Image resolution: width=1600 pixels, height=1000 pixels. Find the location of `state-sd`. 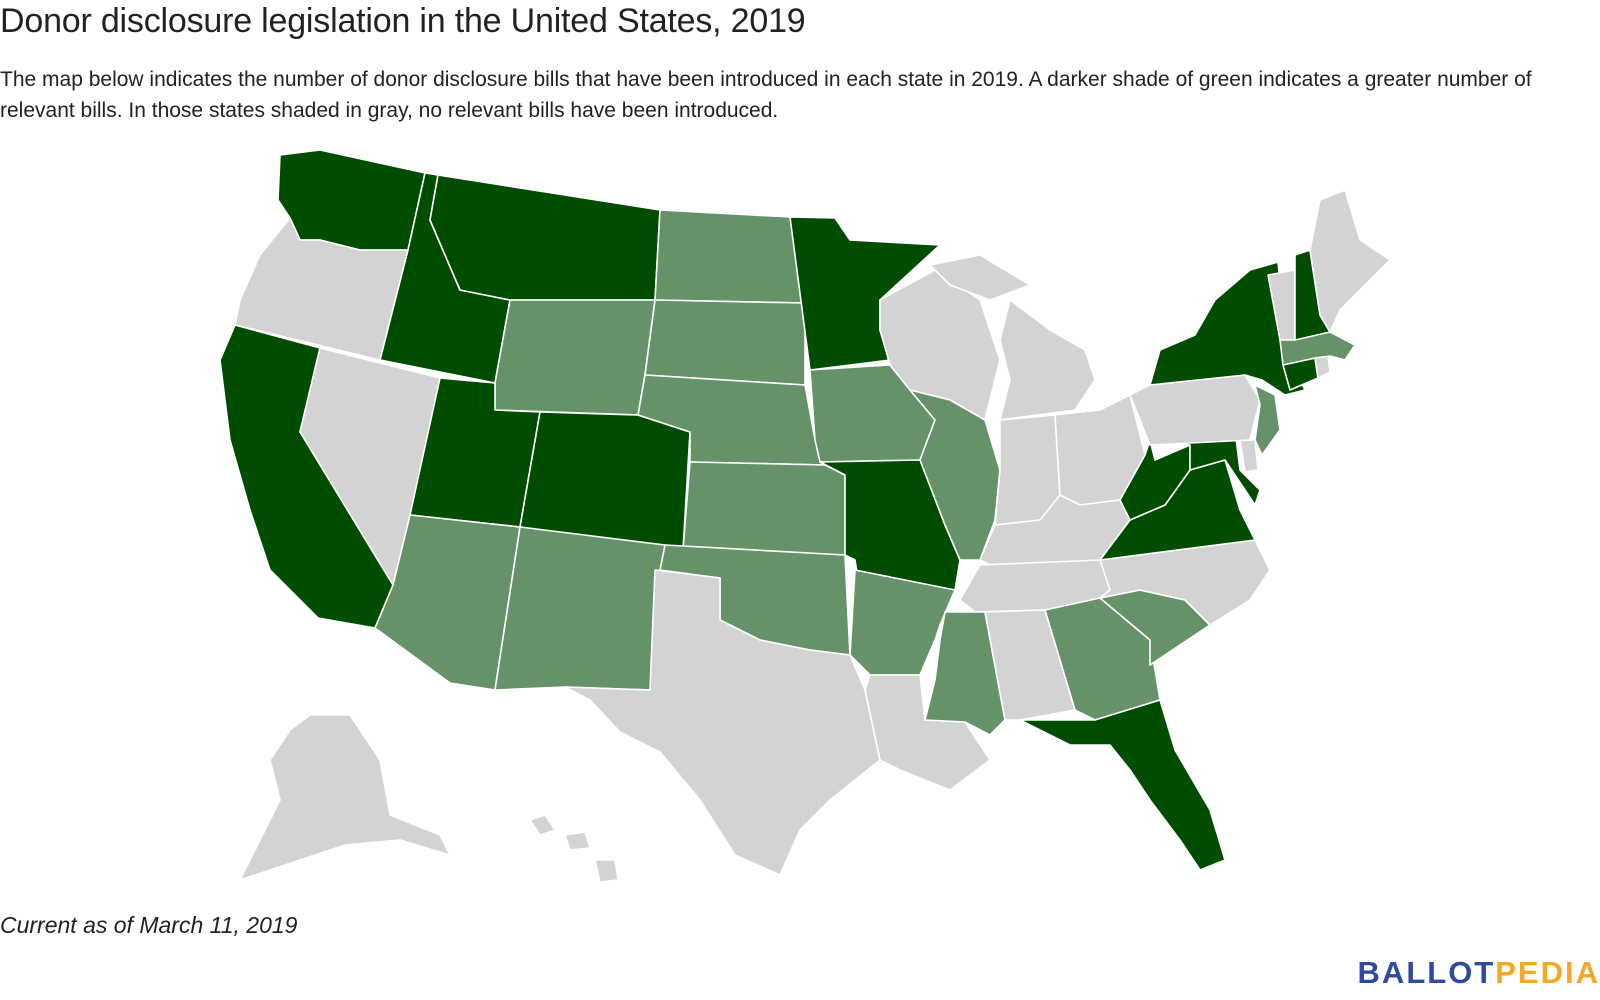

state-sd is located at coordinates (725, 342).